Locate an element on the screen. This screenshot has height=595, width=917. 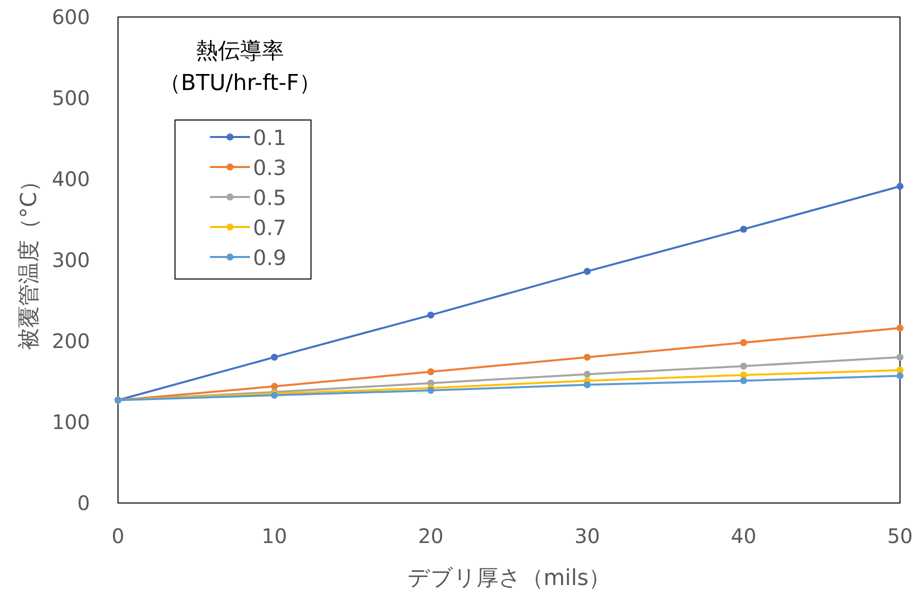
legend-label: 0.5 is located at coordinates (269, 198).